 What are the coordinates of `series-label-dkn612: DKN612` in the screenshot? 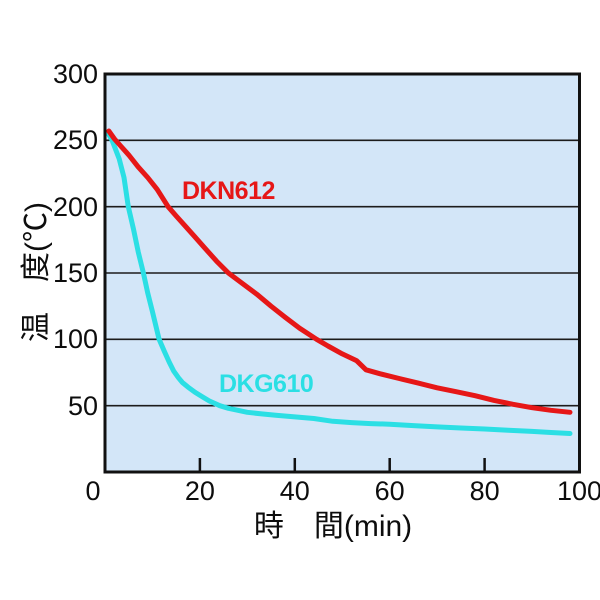 It's located at (228, 191).